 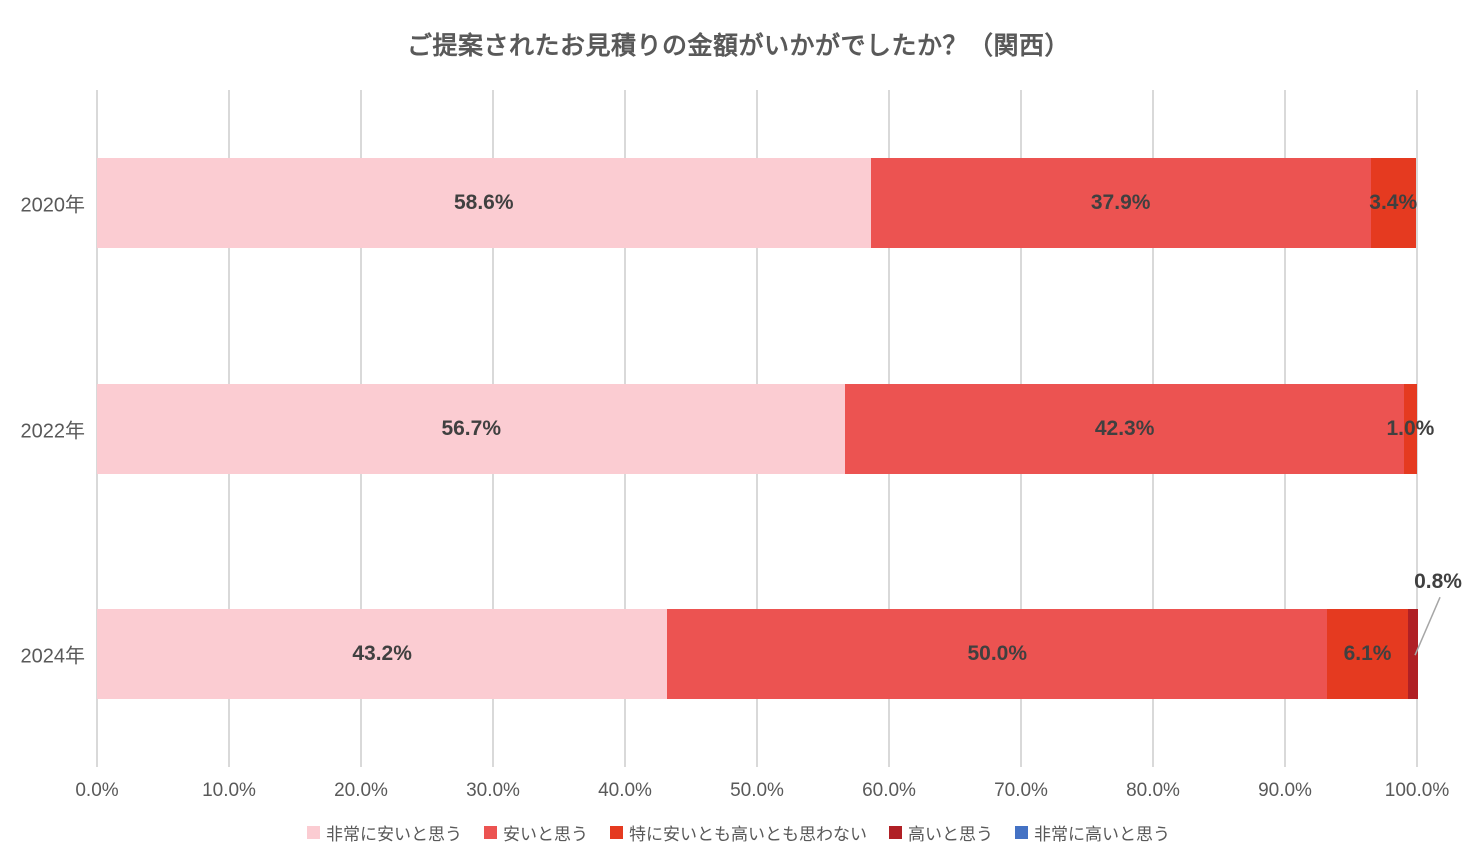 I want to click on x-tick-label: 10.0%, so click(x=229, y=790).